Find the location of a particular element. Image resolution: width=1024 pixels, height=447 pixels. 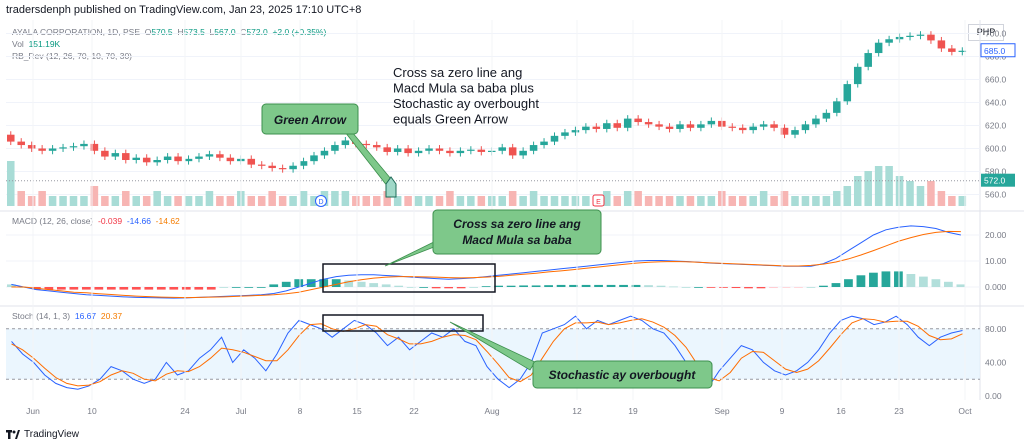

currency-selector: PHP is located at coordinates (986, 32).